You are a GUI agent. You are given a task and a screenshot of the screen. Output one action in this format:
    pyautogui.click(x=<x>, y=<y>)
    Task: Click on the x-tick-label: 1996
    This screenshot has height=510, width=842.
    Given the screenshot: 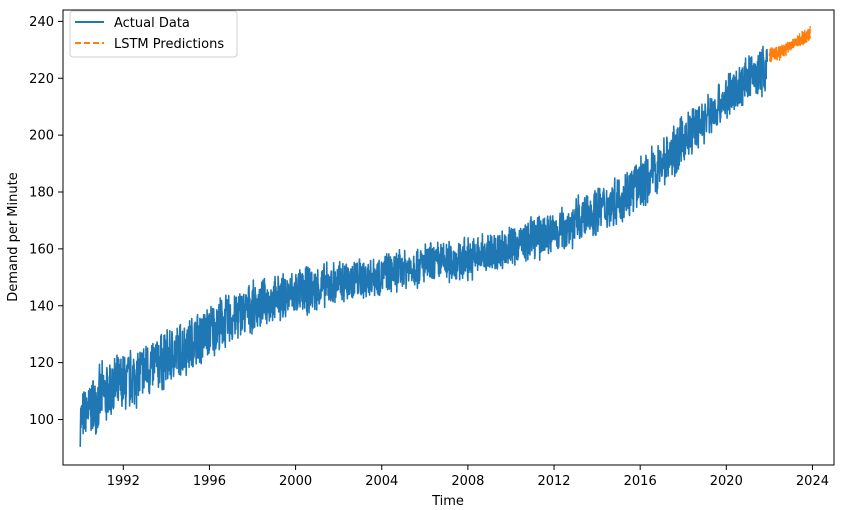 What is the action you would take?
    pyautogui.click(x=209, y=481)
    